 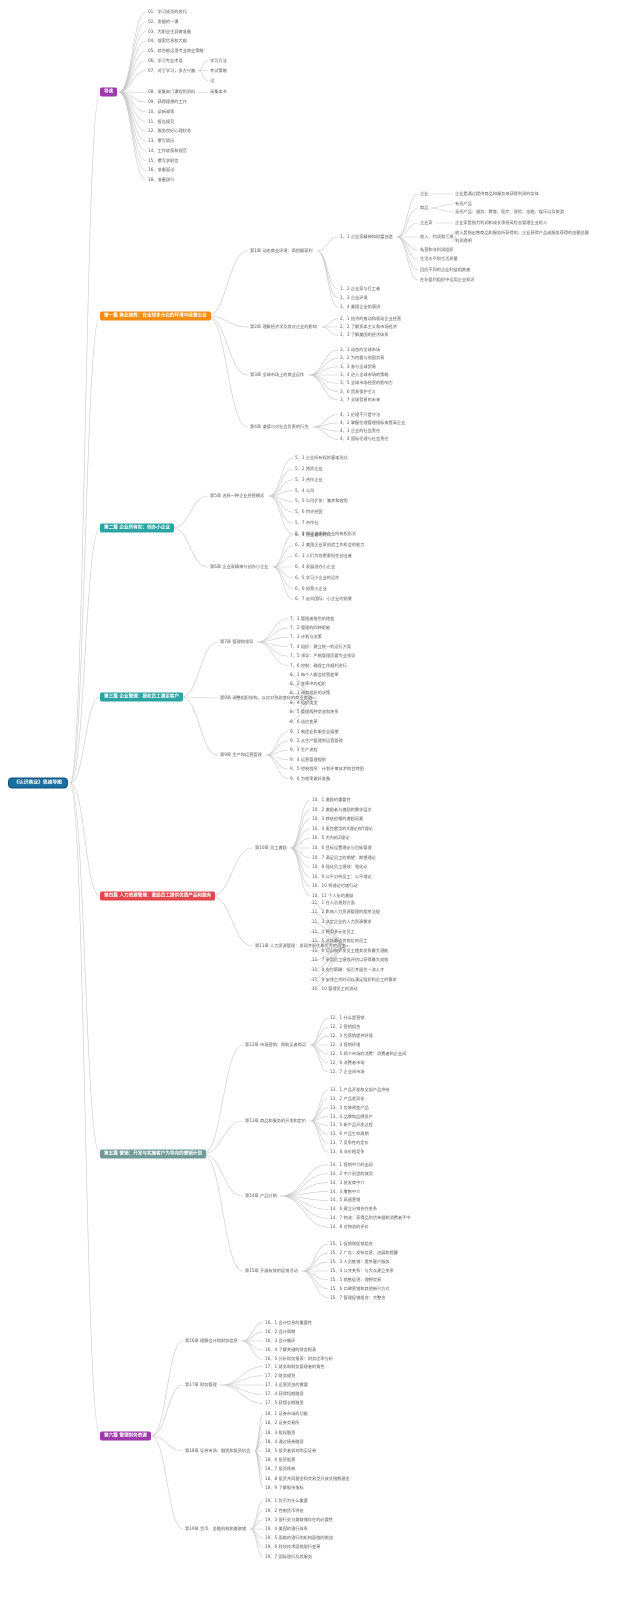 What do you see at coordinates (356, 1279) in the screenshot?
I see `subtopic-node: 15、5 销售促进：理想交易` at bounding box center [356, 1279].